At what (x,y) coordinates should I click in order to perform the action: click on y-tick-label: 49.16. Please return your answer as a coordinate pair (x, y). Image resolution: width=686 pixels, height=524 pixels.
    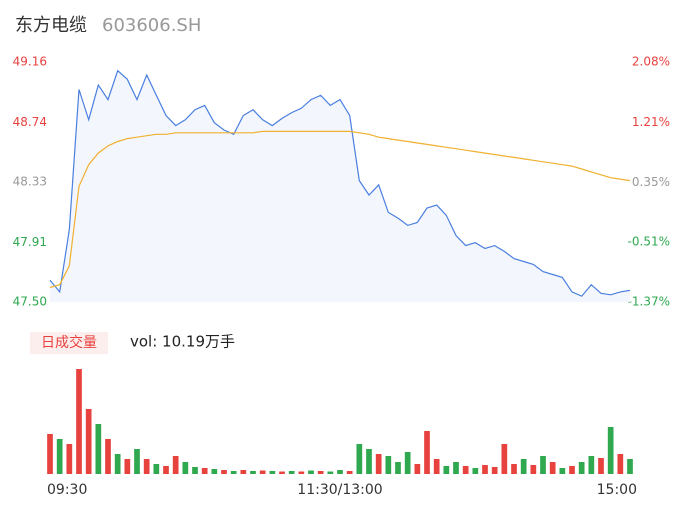
    Looking at the image, I should click on (30, 62).